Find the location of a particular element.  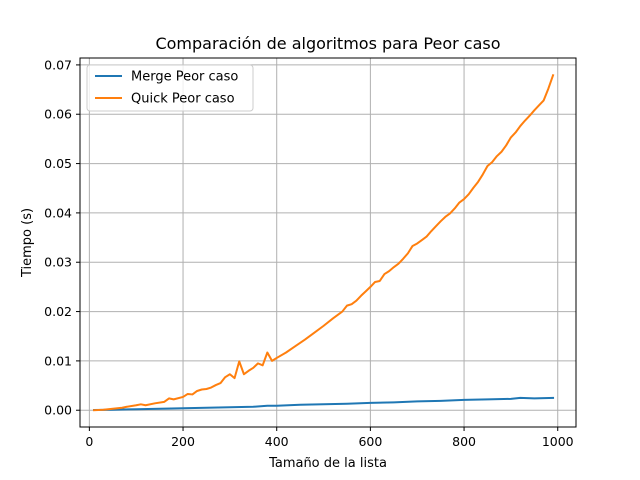

y-tick-label: 0.07 is located at coordinates (58, 64).